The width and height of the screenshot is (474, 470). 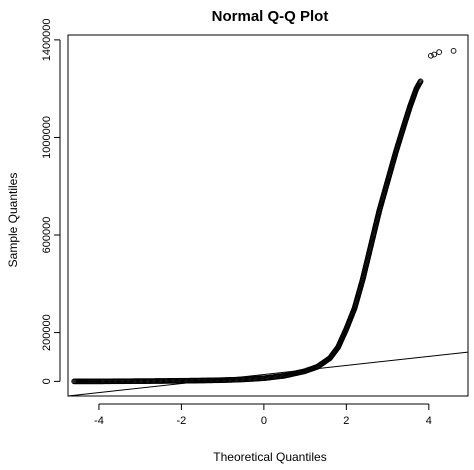 I want to click on y-axis-label: Sample Quantiles, so click(x=13, y=220).